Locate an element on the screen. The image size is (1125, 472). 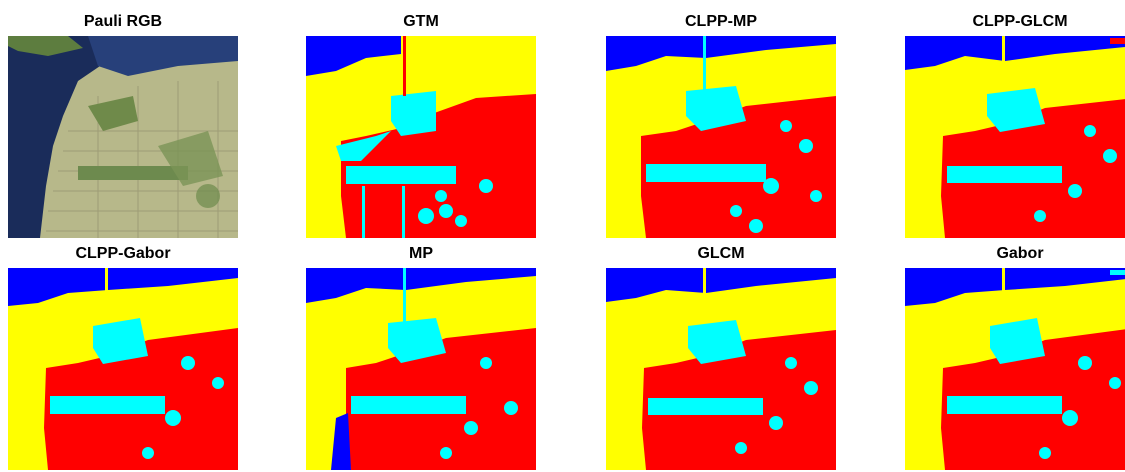
pauli-rgb-image is located at coordinates (123, 137).